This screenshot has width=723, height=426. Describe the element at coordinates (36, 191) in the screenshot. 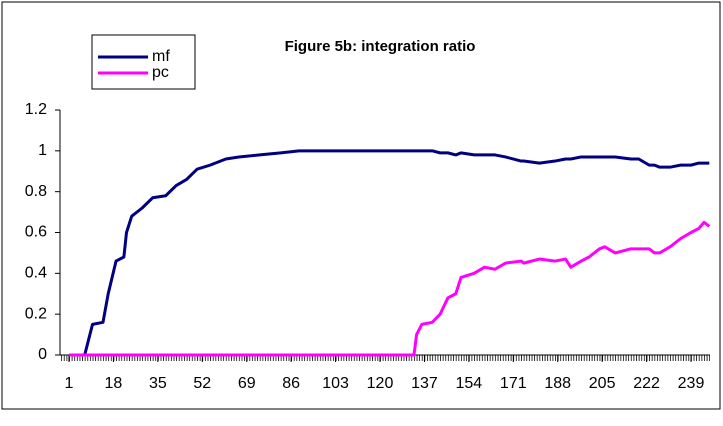

I see `y-tick-label: 0.8` at that location.